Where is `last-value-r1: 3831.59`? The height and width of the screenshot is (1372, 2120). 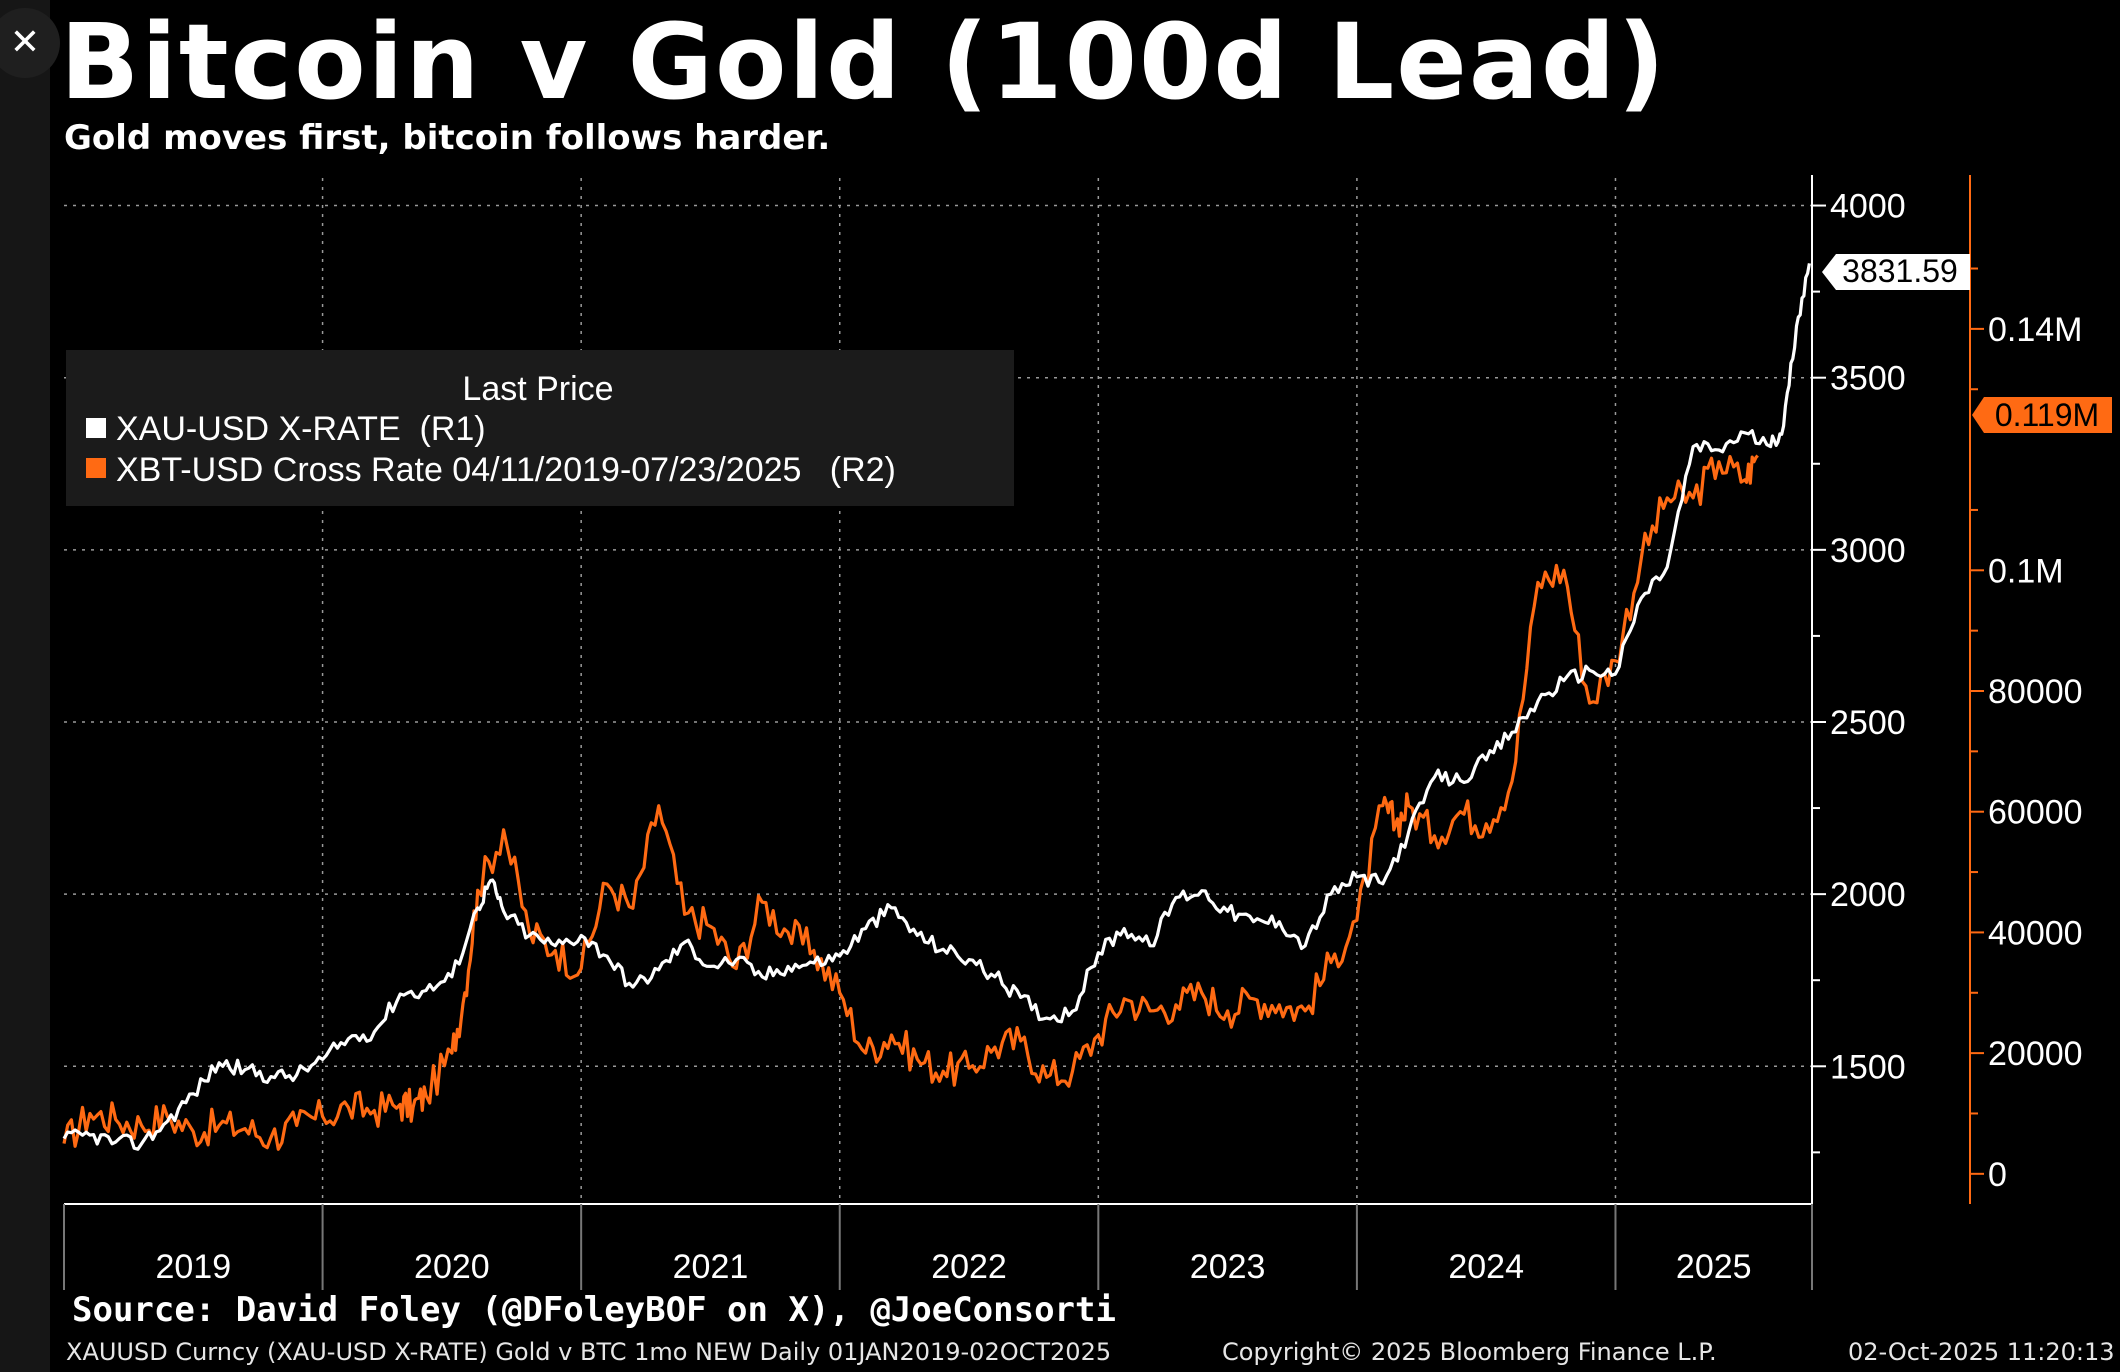
last-value-r1: 3831.59 is located at coordinates (1896, 271).